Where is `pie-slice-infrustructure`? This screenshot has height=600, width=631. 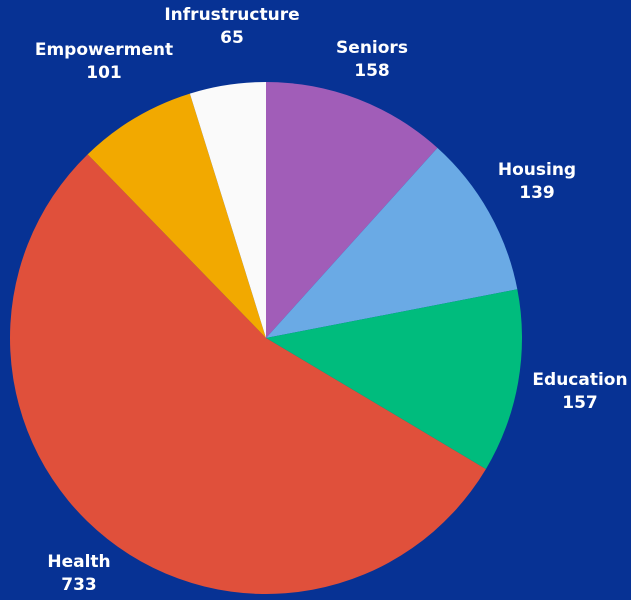 pie-slice-infrustructure is located at coordinates (227, 210).